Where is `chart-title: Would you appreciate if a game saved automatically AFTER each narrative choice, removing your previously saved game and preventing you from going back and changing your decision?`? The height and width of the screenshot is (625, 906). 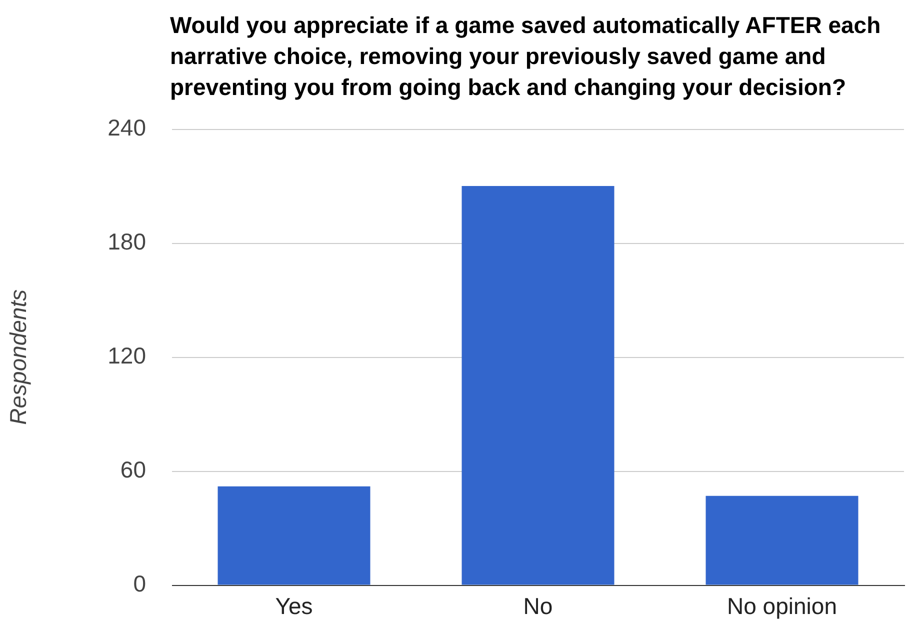
chart-title: Would you appreciate if a game saved automatically AFTER each narrative choice, removing your previously saved game and preventing you from going back and changing your decision? is located at coordinates (526, 56).